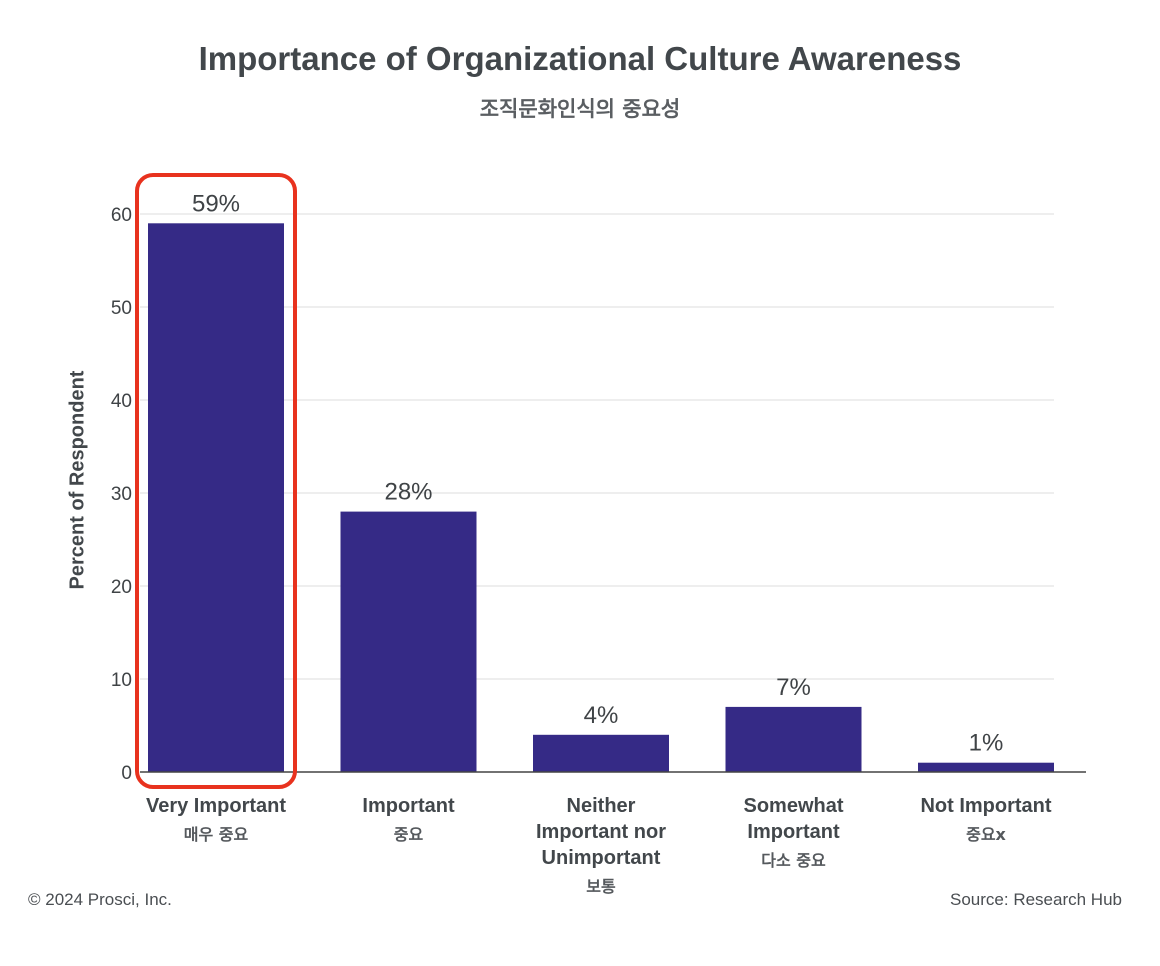  What do you see at coordinates (1036, 899) in the screenshot?
I see `source-text: Source: Research Hub` at bounding box center [1036, 899].